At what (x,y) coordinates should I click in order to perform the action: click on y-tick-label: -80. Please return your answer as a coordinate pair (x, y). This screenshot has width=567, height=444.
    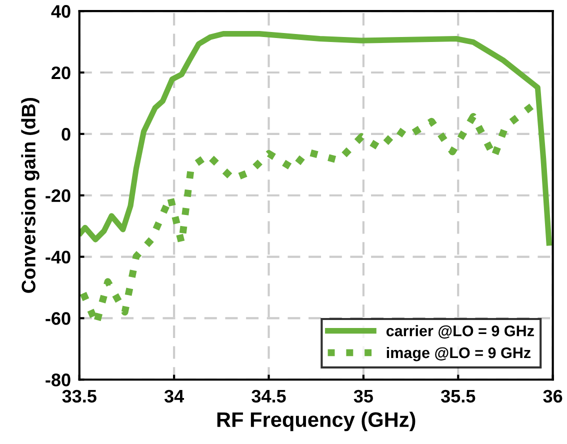
    Looking at the image, I should click on (58, 380).